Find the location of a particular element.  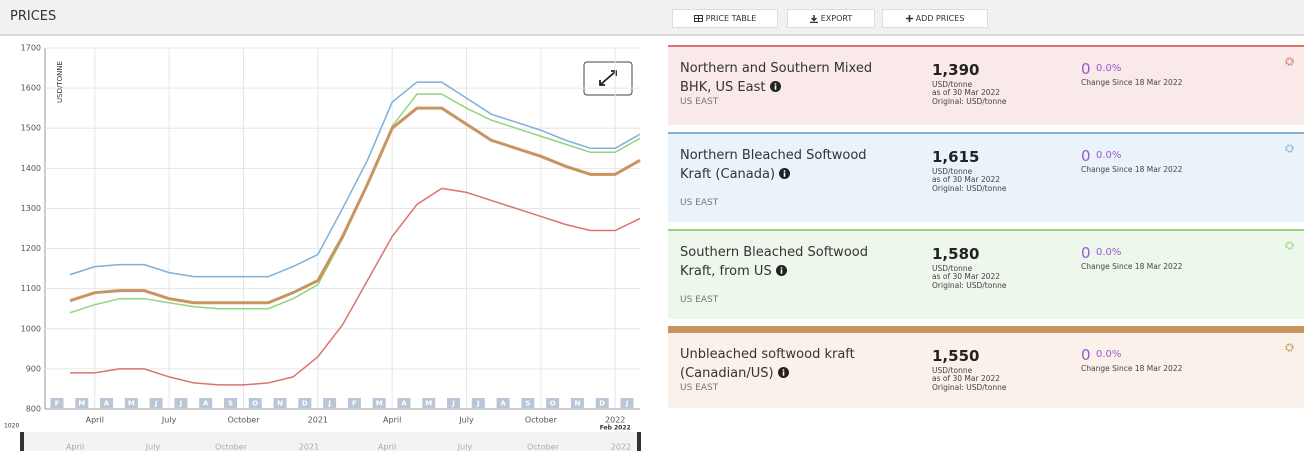

y-tick-label: 1100 is located at coordinates (31, 288).